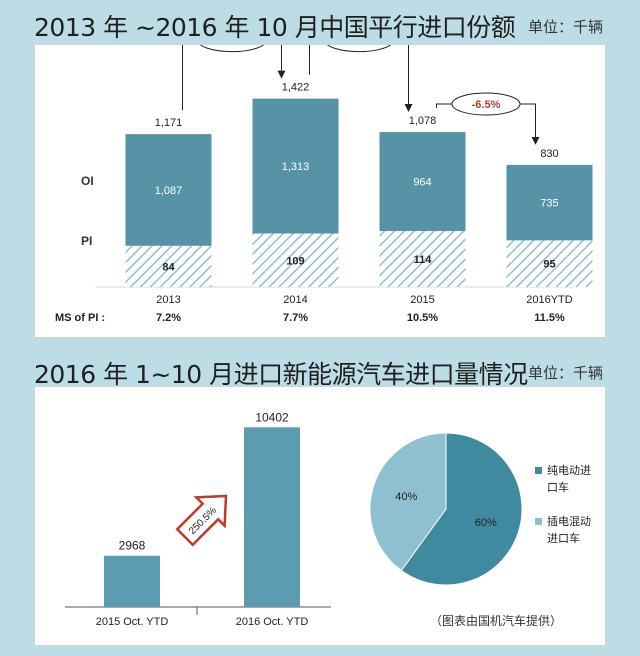 Image resolution: width=640 pixels, height=656 pixels. What do you see at coordinates (281, 374) in the screenshot?
I see `section2-title: 2016 年 1~10 月进口新能源汽车进口量情况` at bounding box center [281, 374].